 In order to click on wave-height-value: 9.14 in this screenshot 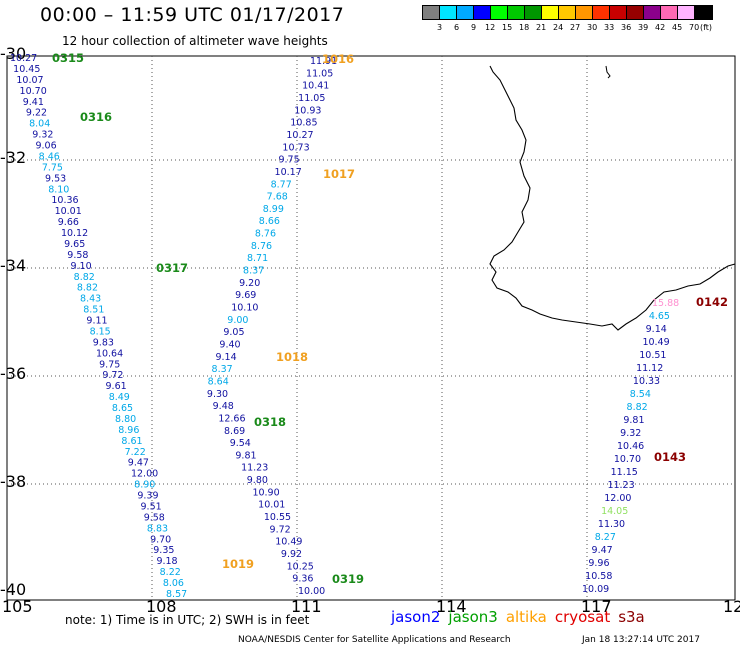, I will do `click(225, 357)`.